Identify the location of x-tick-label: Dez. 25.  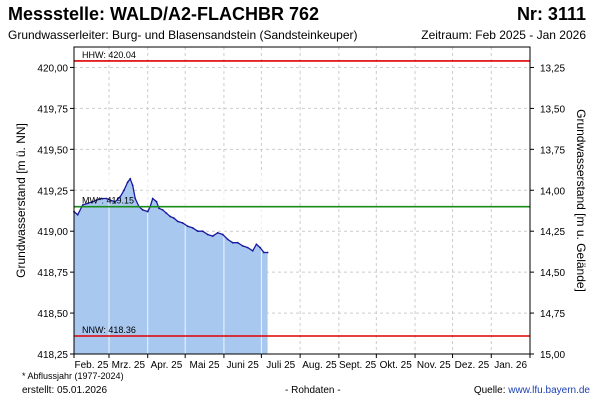
(472, 365).